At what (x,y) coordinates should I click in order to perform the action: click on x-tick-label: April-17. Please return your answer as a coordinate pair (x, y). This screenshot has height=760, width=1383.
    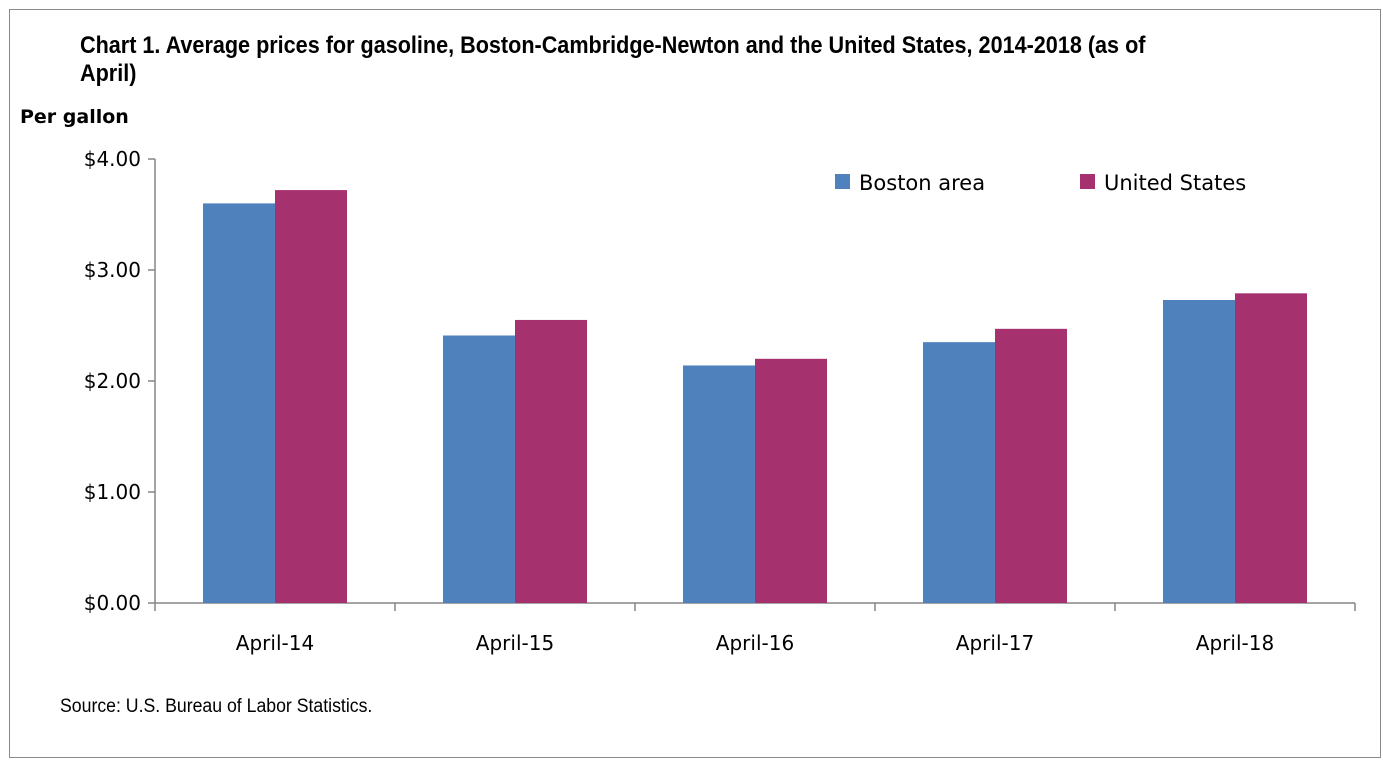
    Looking at the image, I should click on (995, 643).